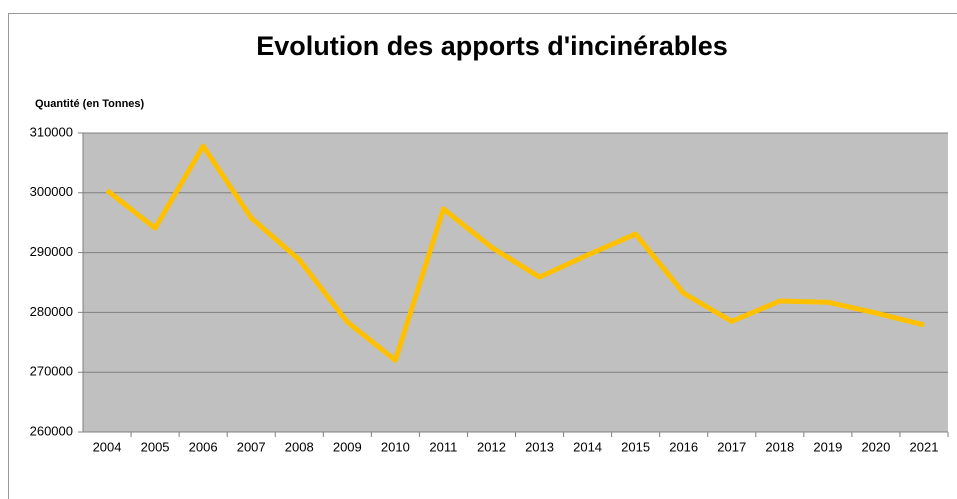 The height and width of the screenshot is (499, 957). Describe the element at coordinates (251, 446) in the screenshot. I see `x-tick-label: 2007` at that location.